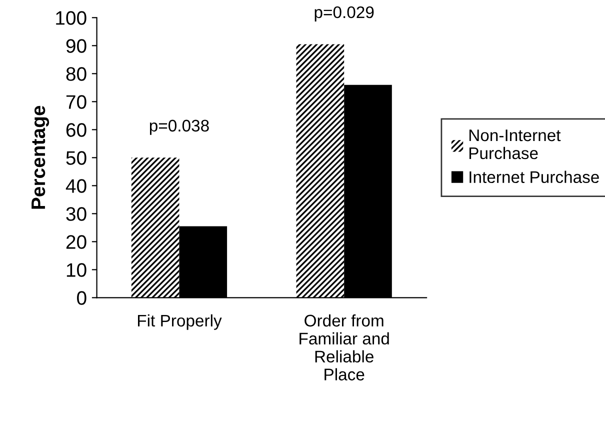  I want to click on y-tick-label: 20, so click(76, 242).